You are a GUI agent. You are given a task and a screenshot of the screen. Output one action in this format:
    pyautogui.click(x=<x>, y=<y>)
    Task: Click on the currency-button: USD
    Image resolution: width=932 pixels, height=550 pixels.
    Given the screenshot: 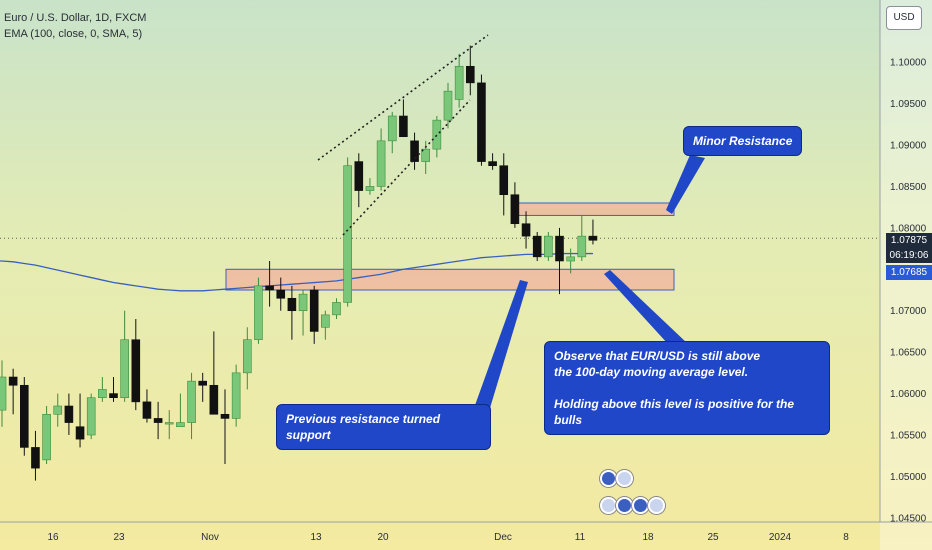 What is the action you would take?
    pyautogui.click(x=904, y=18)
    